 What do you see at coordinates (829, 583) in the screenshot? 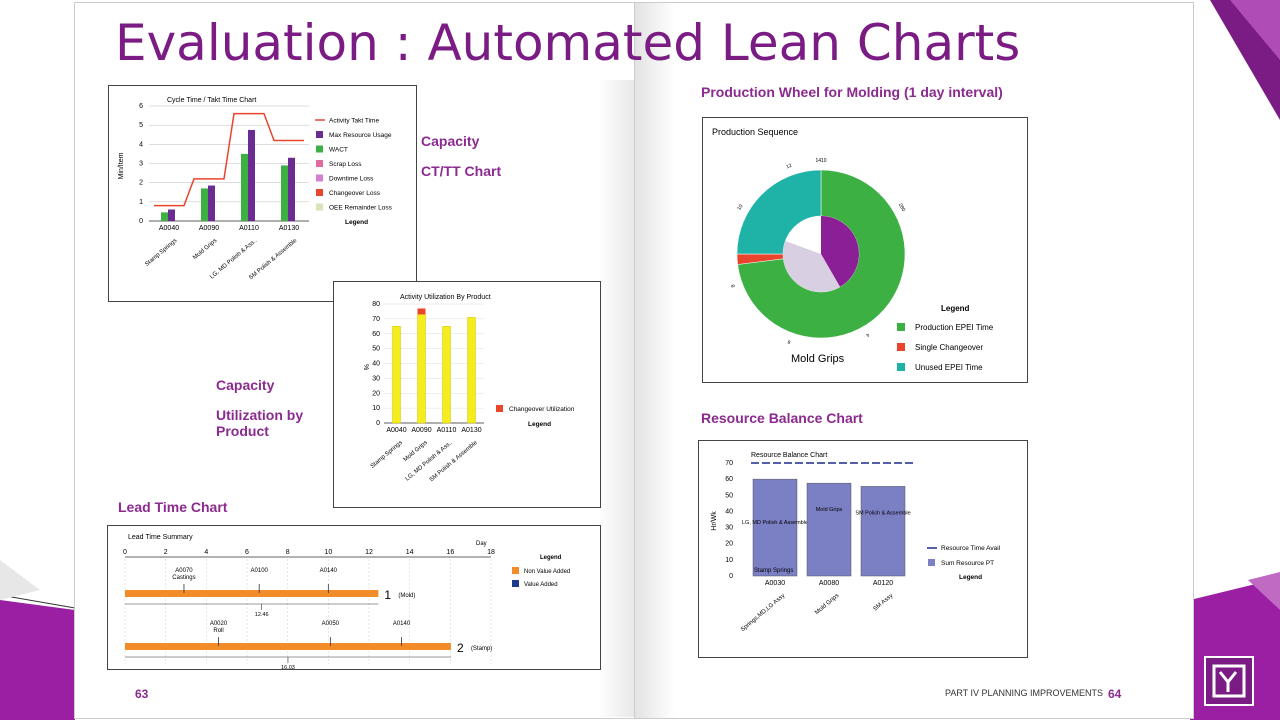
I see `x-tick-label: A0080` at bounding box center [829, 583].